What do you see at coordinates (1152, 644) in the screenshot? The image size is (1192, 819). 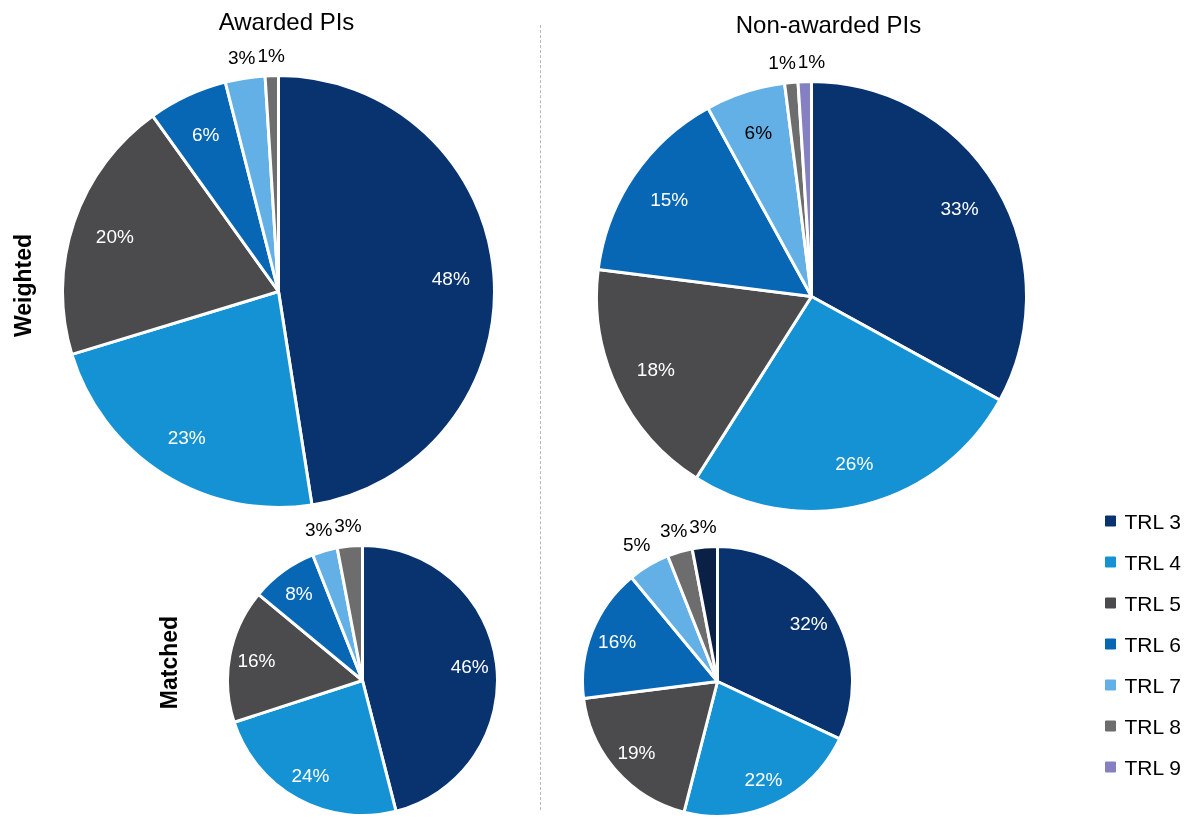 I see `legend-label: TRL 6` at bounding box center [1152, 644].